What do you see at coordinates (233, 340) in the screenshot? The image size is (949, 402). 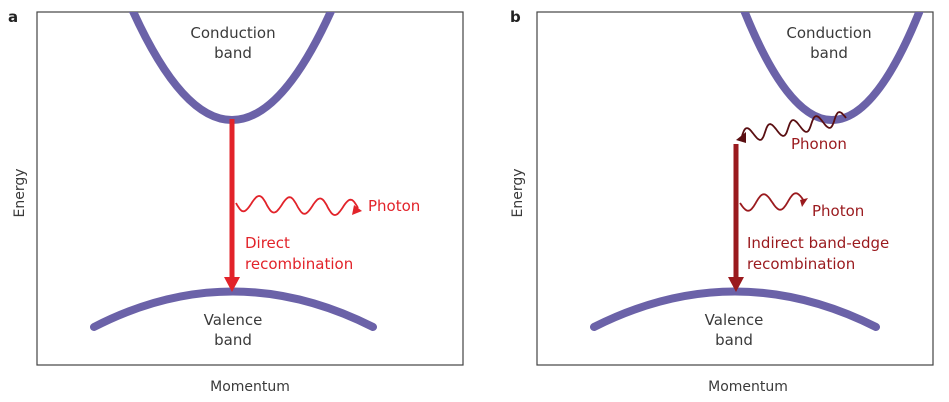 I see `panel-a-valence-label-2: band` at bounding box center [233, 340].